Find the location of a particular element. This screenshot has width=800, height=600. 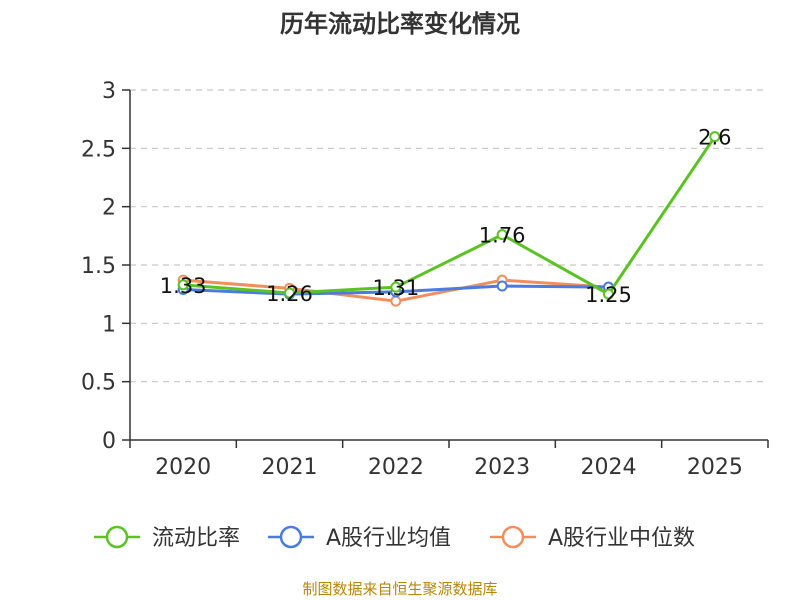

x-tick-label: 2020 is located at coordinates (183, 467).